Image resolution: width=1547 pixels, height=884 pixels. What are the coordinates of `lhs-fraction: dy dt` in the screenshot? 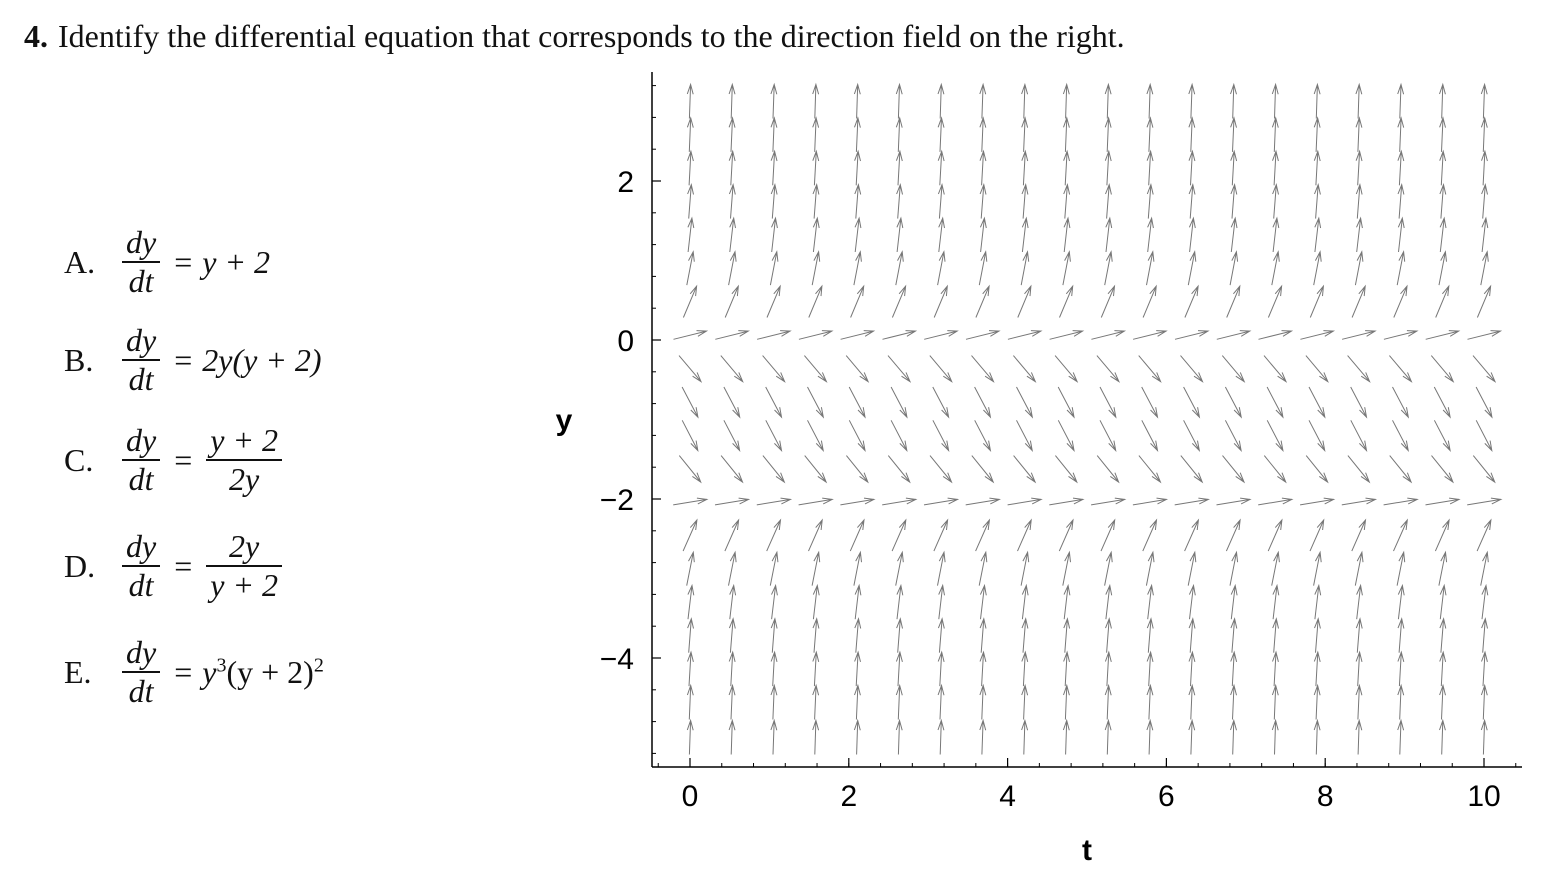 It's located at (141, 566).